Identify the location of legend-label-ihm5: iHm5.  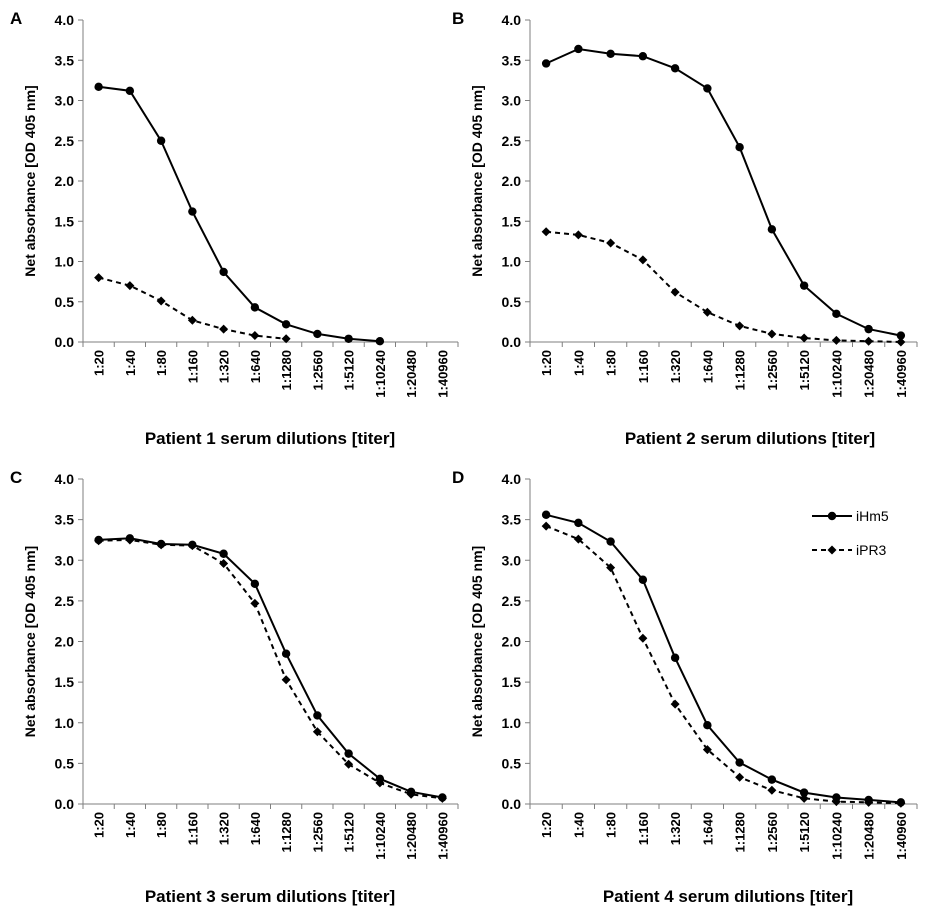
(872, 516).